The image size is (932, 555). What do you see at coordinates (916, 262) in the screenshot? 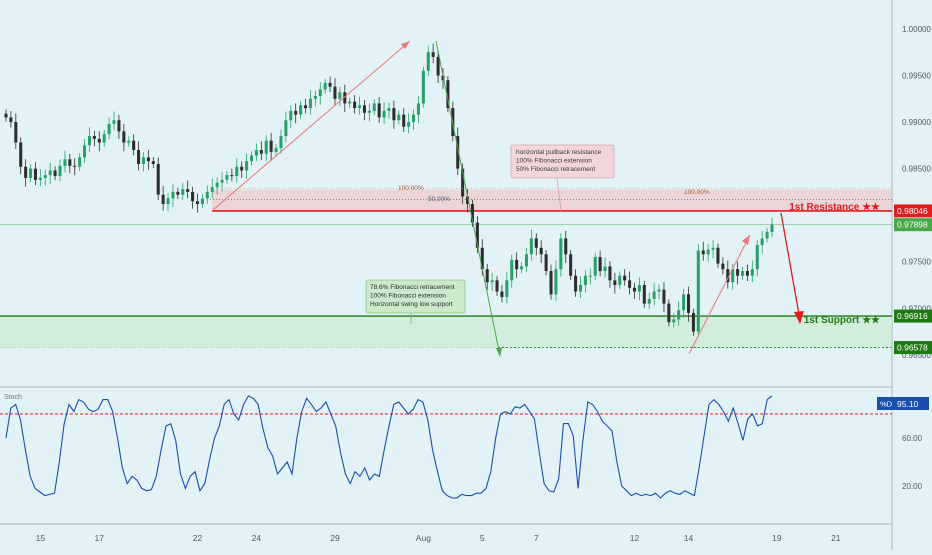
I see `price-tick-label: 0.97500` at bounding box center [916, 262].